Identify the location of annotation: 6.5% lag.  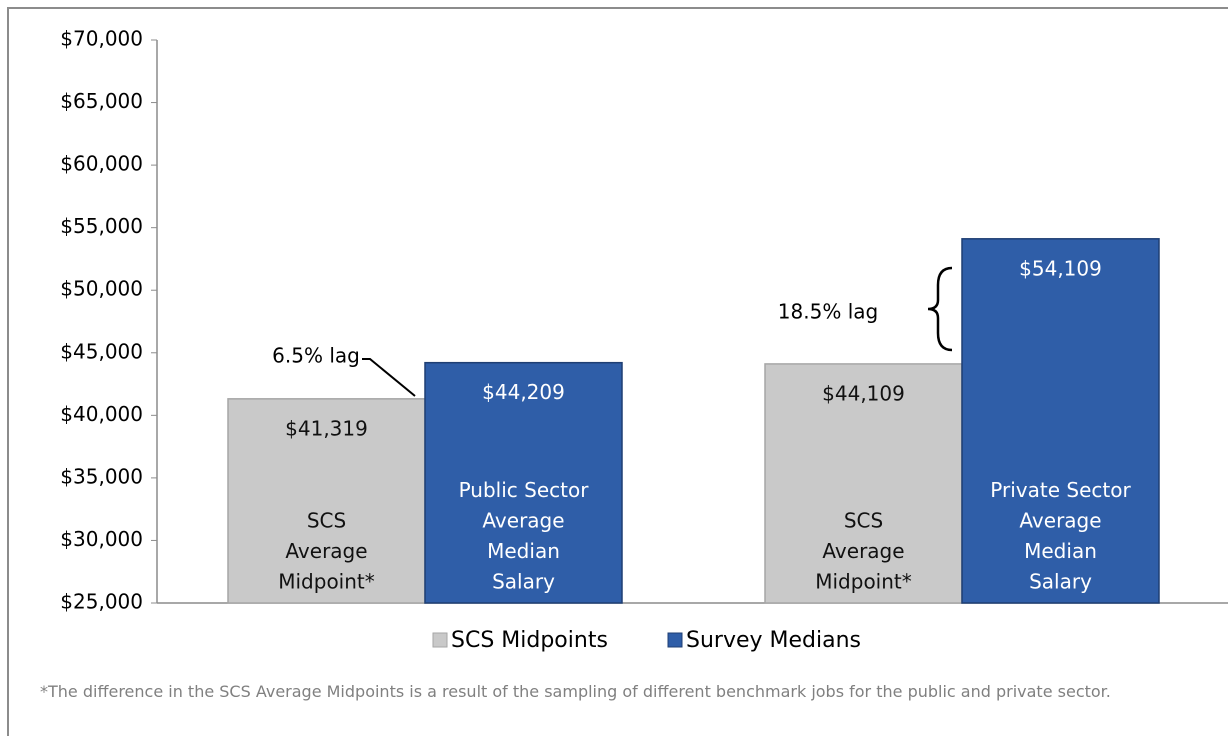
(316, 356).